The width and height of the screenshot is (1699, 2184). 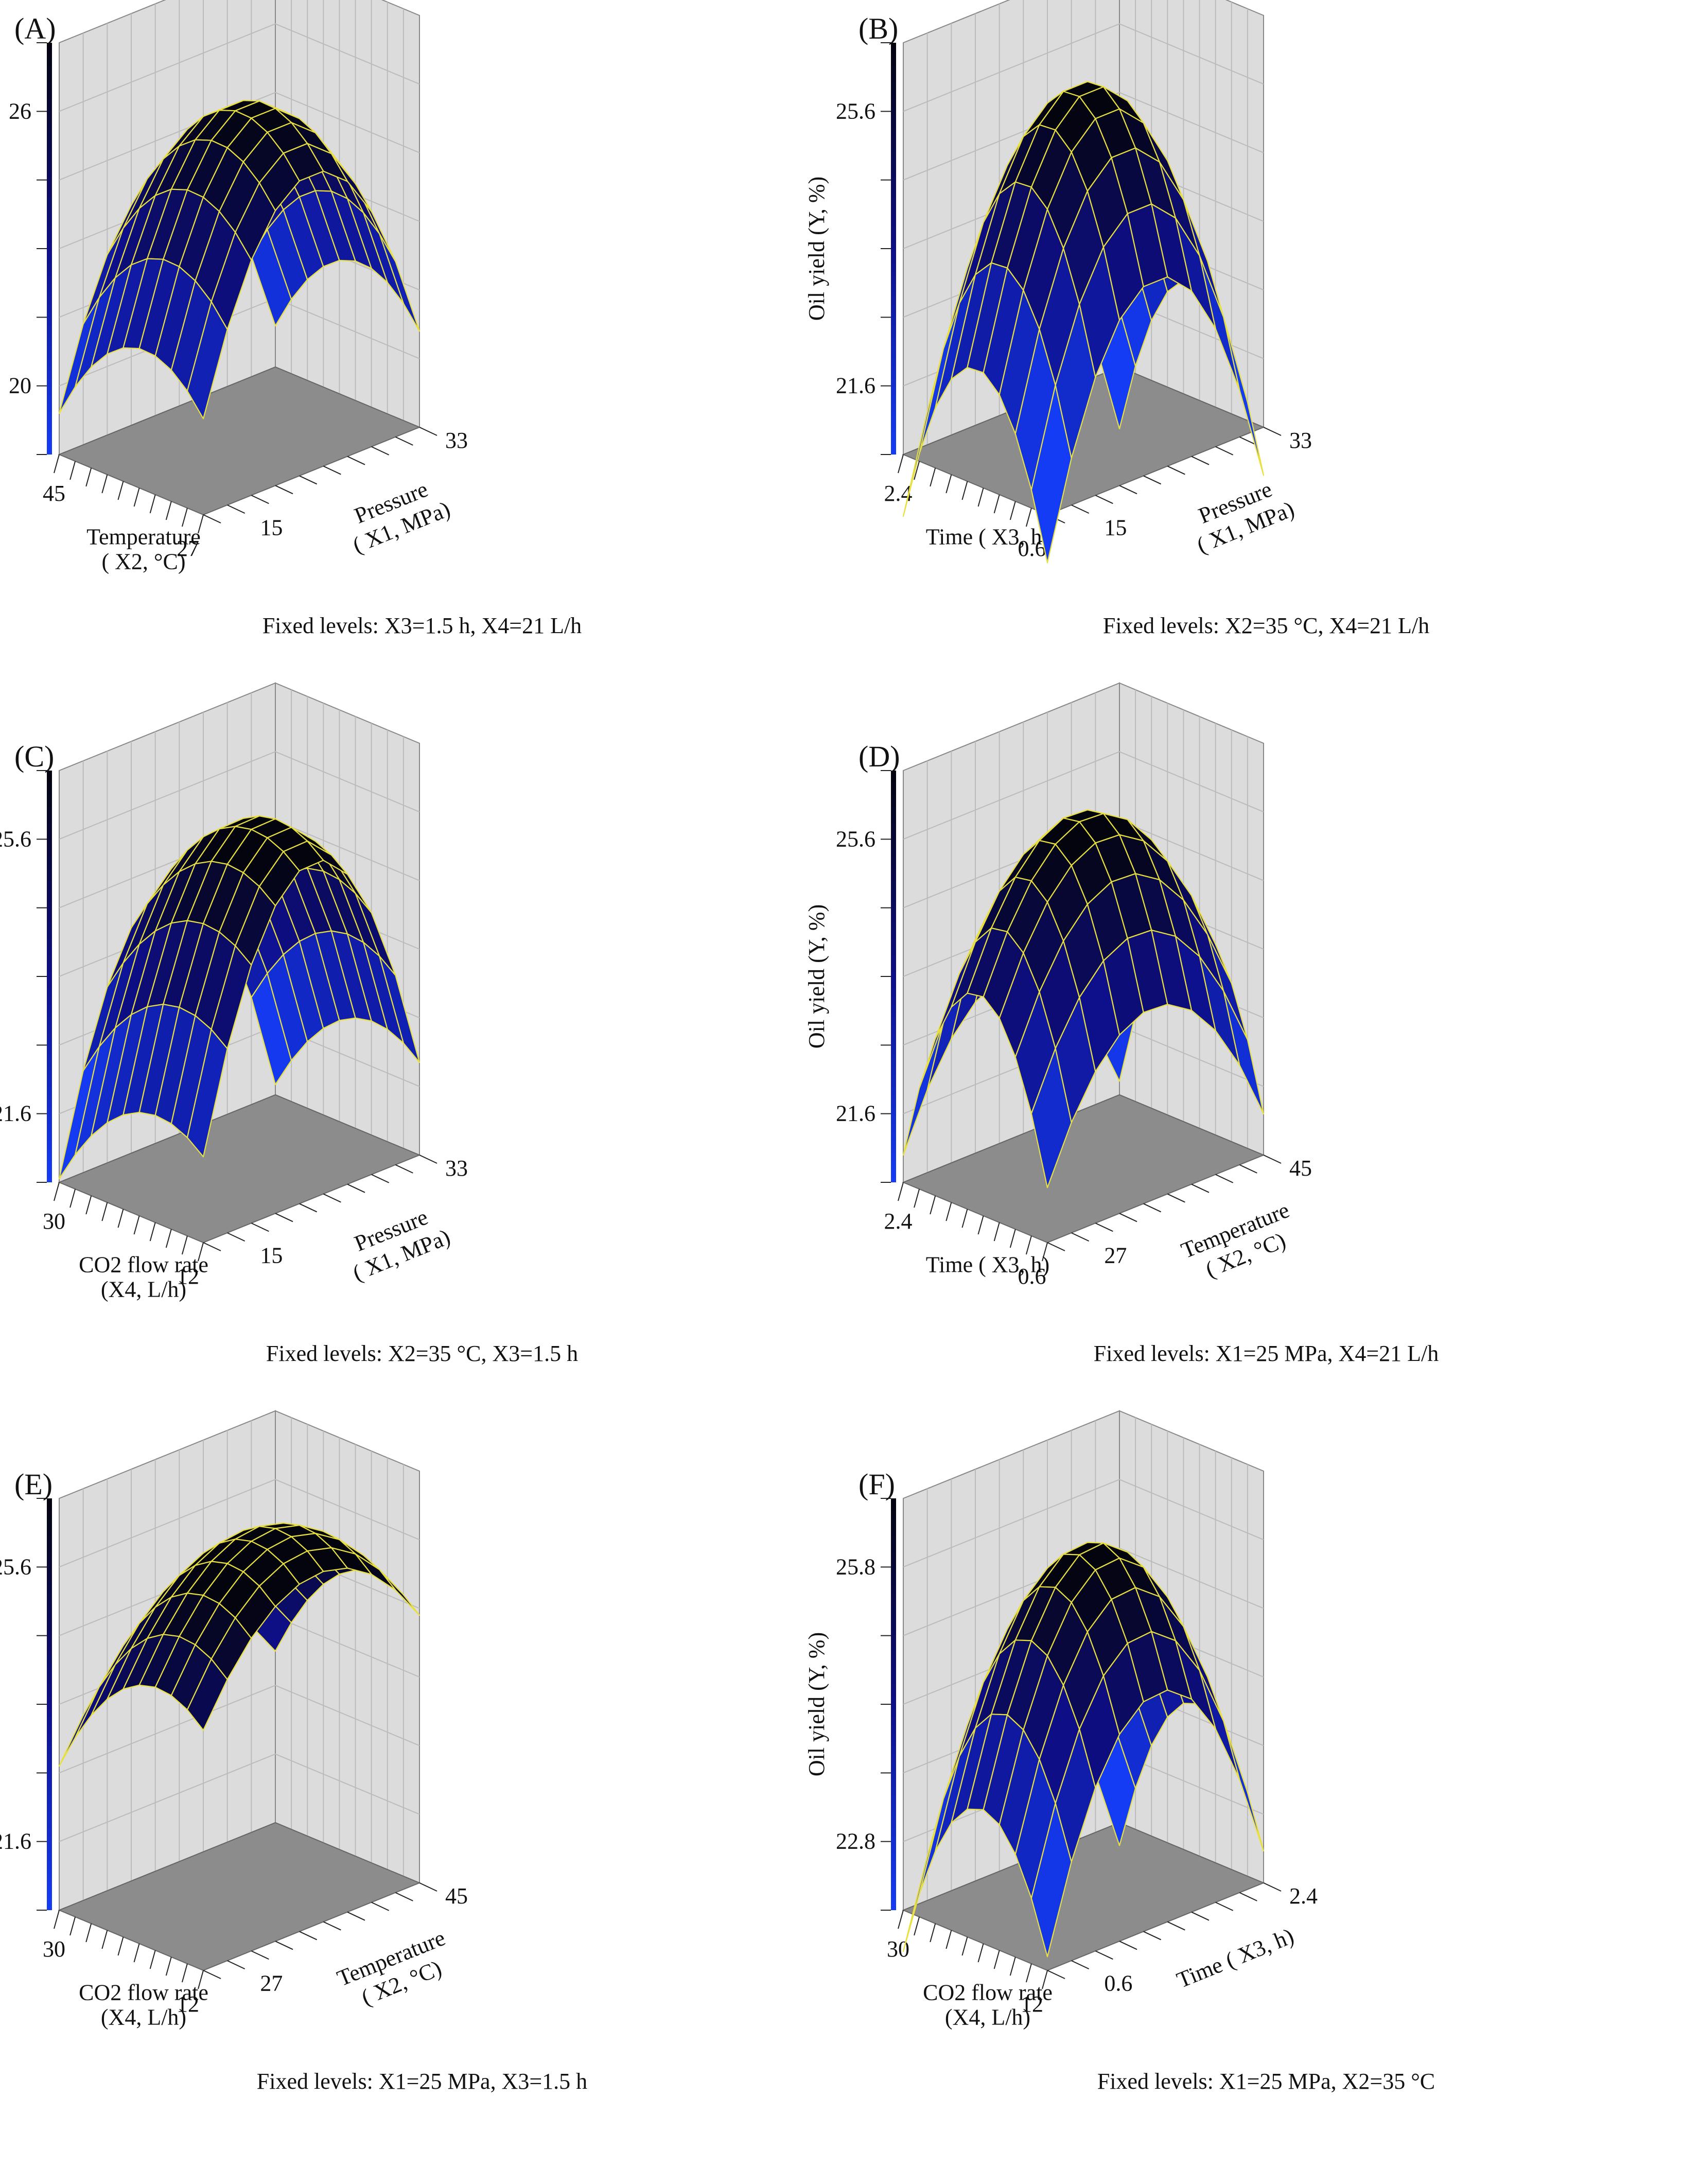 What do you see at coordinates (1032, 1276) in the screenshot?
I see `x-tick-label: 0.6` at bounding box center [1032, 1276].